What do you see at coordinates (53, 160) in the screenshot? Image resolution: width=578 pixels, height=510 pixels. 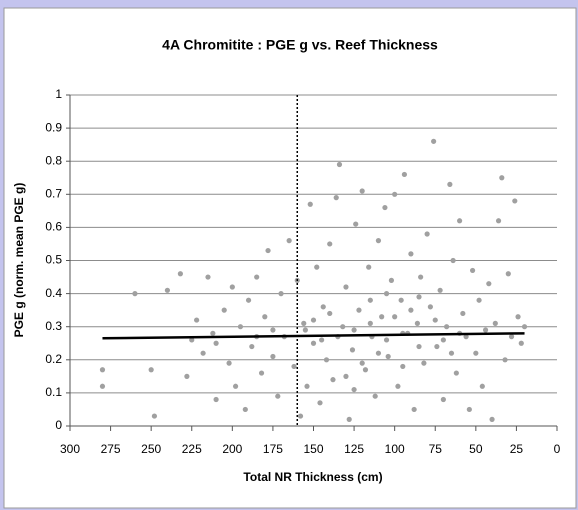 I see `y-tick-label: 0.8` at bounding box center [53, 160].